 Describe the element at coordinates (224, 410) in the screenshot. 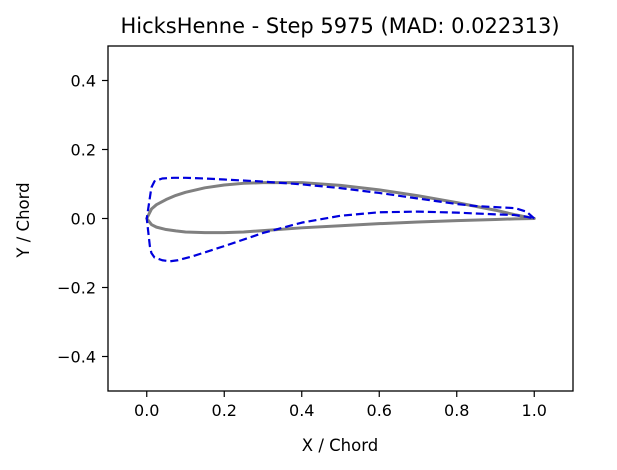

I see `x-tick-label: 0.2` at that location.